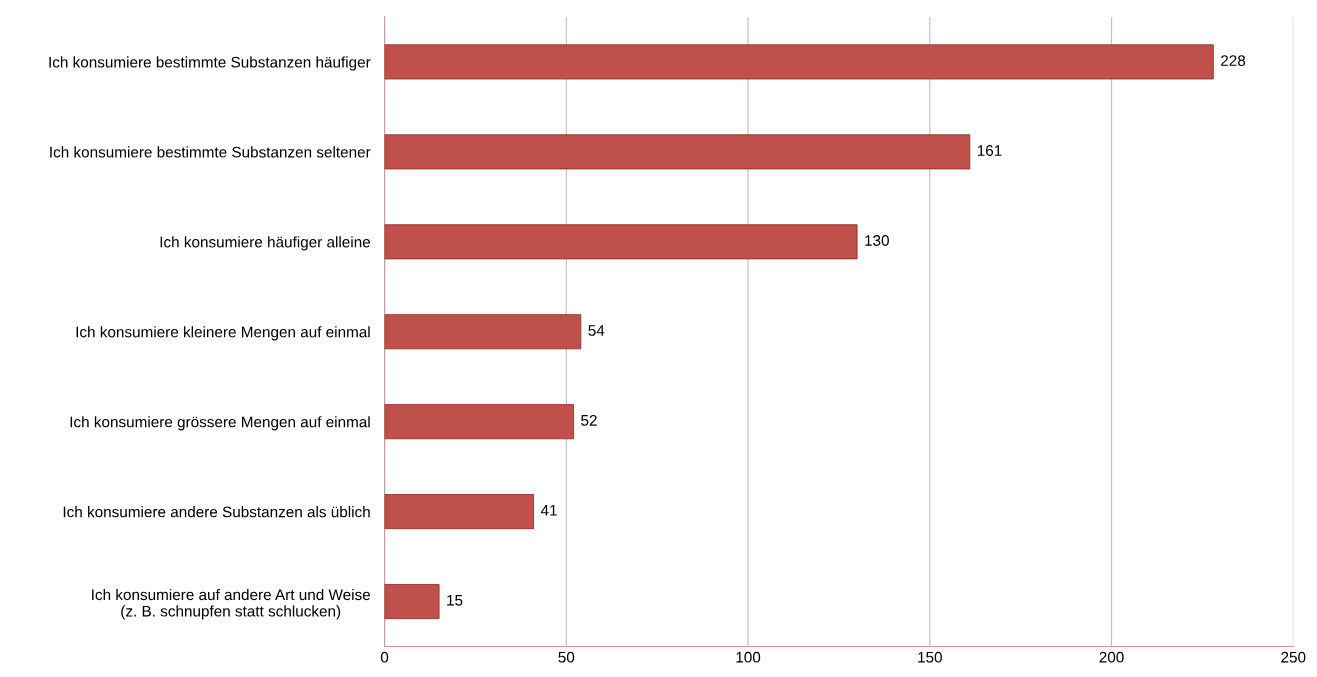  I want to click on data-label: 15, so click(455, 600).